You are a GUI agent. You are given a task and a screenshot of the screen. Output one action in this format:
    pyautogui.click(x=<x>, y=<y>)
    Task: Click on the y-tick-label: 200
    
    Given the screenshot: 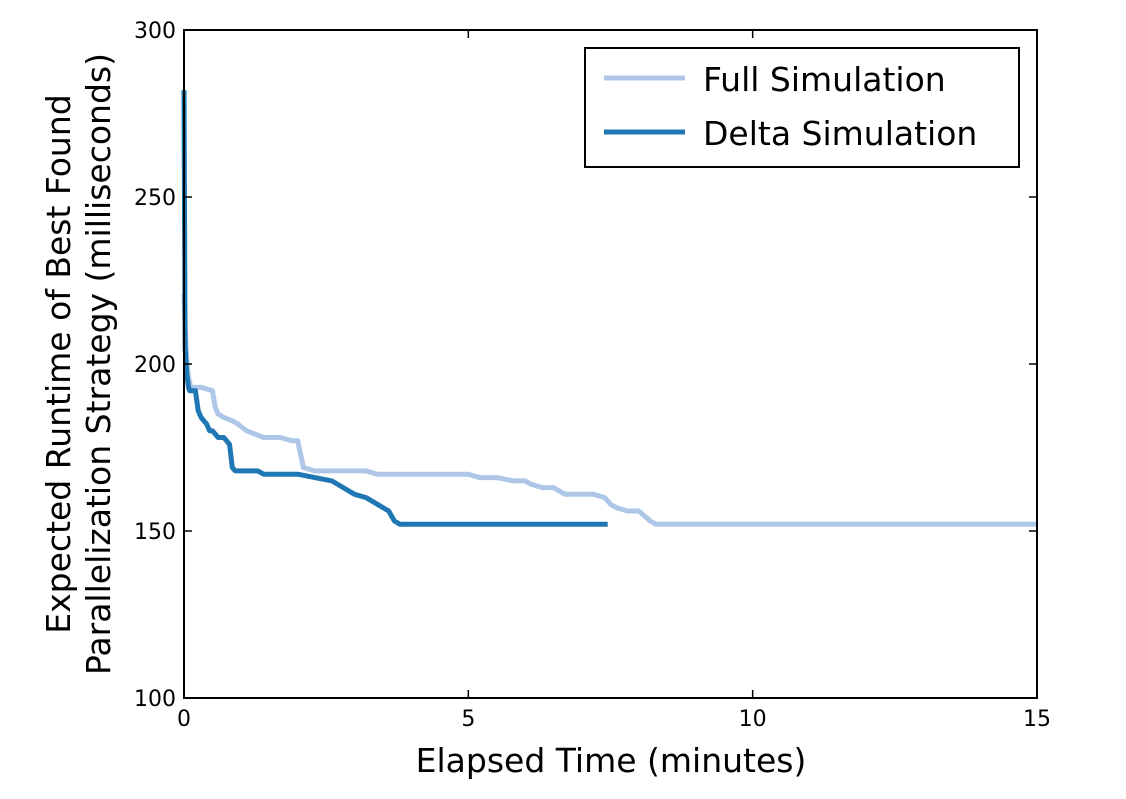 What is the action you would take?
    pyautogui.click(x=155, y=365)
    